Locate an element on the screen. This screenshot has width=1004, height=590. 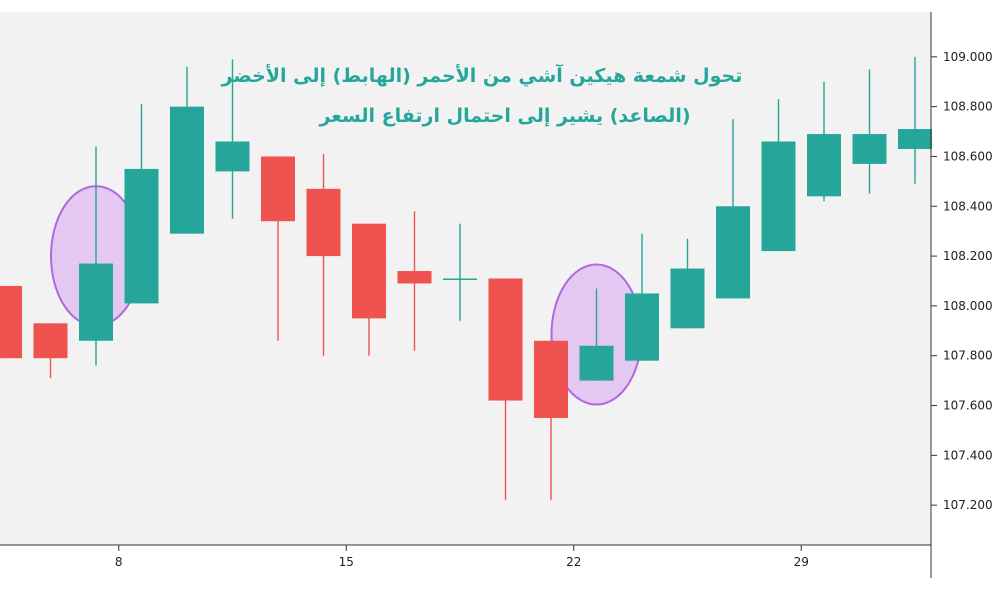
x-tick-label: 8 is located at coordinates (119, 562).